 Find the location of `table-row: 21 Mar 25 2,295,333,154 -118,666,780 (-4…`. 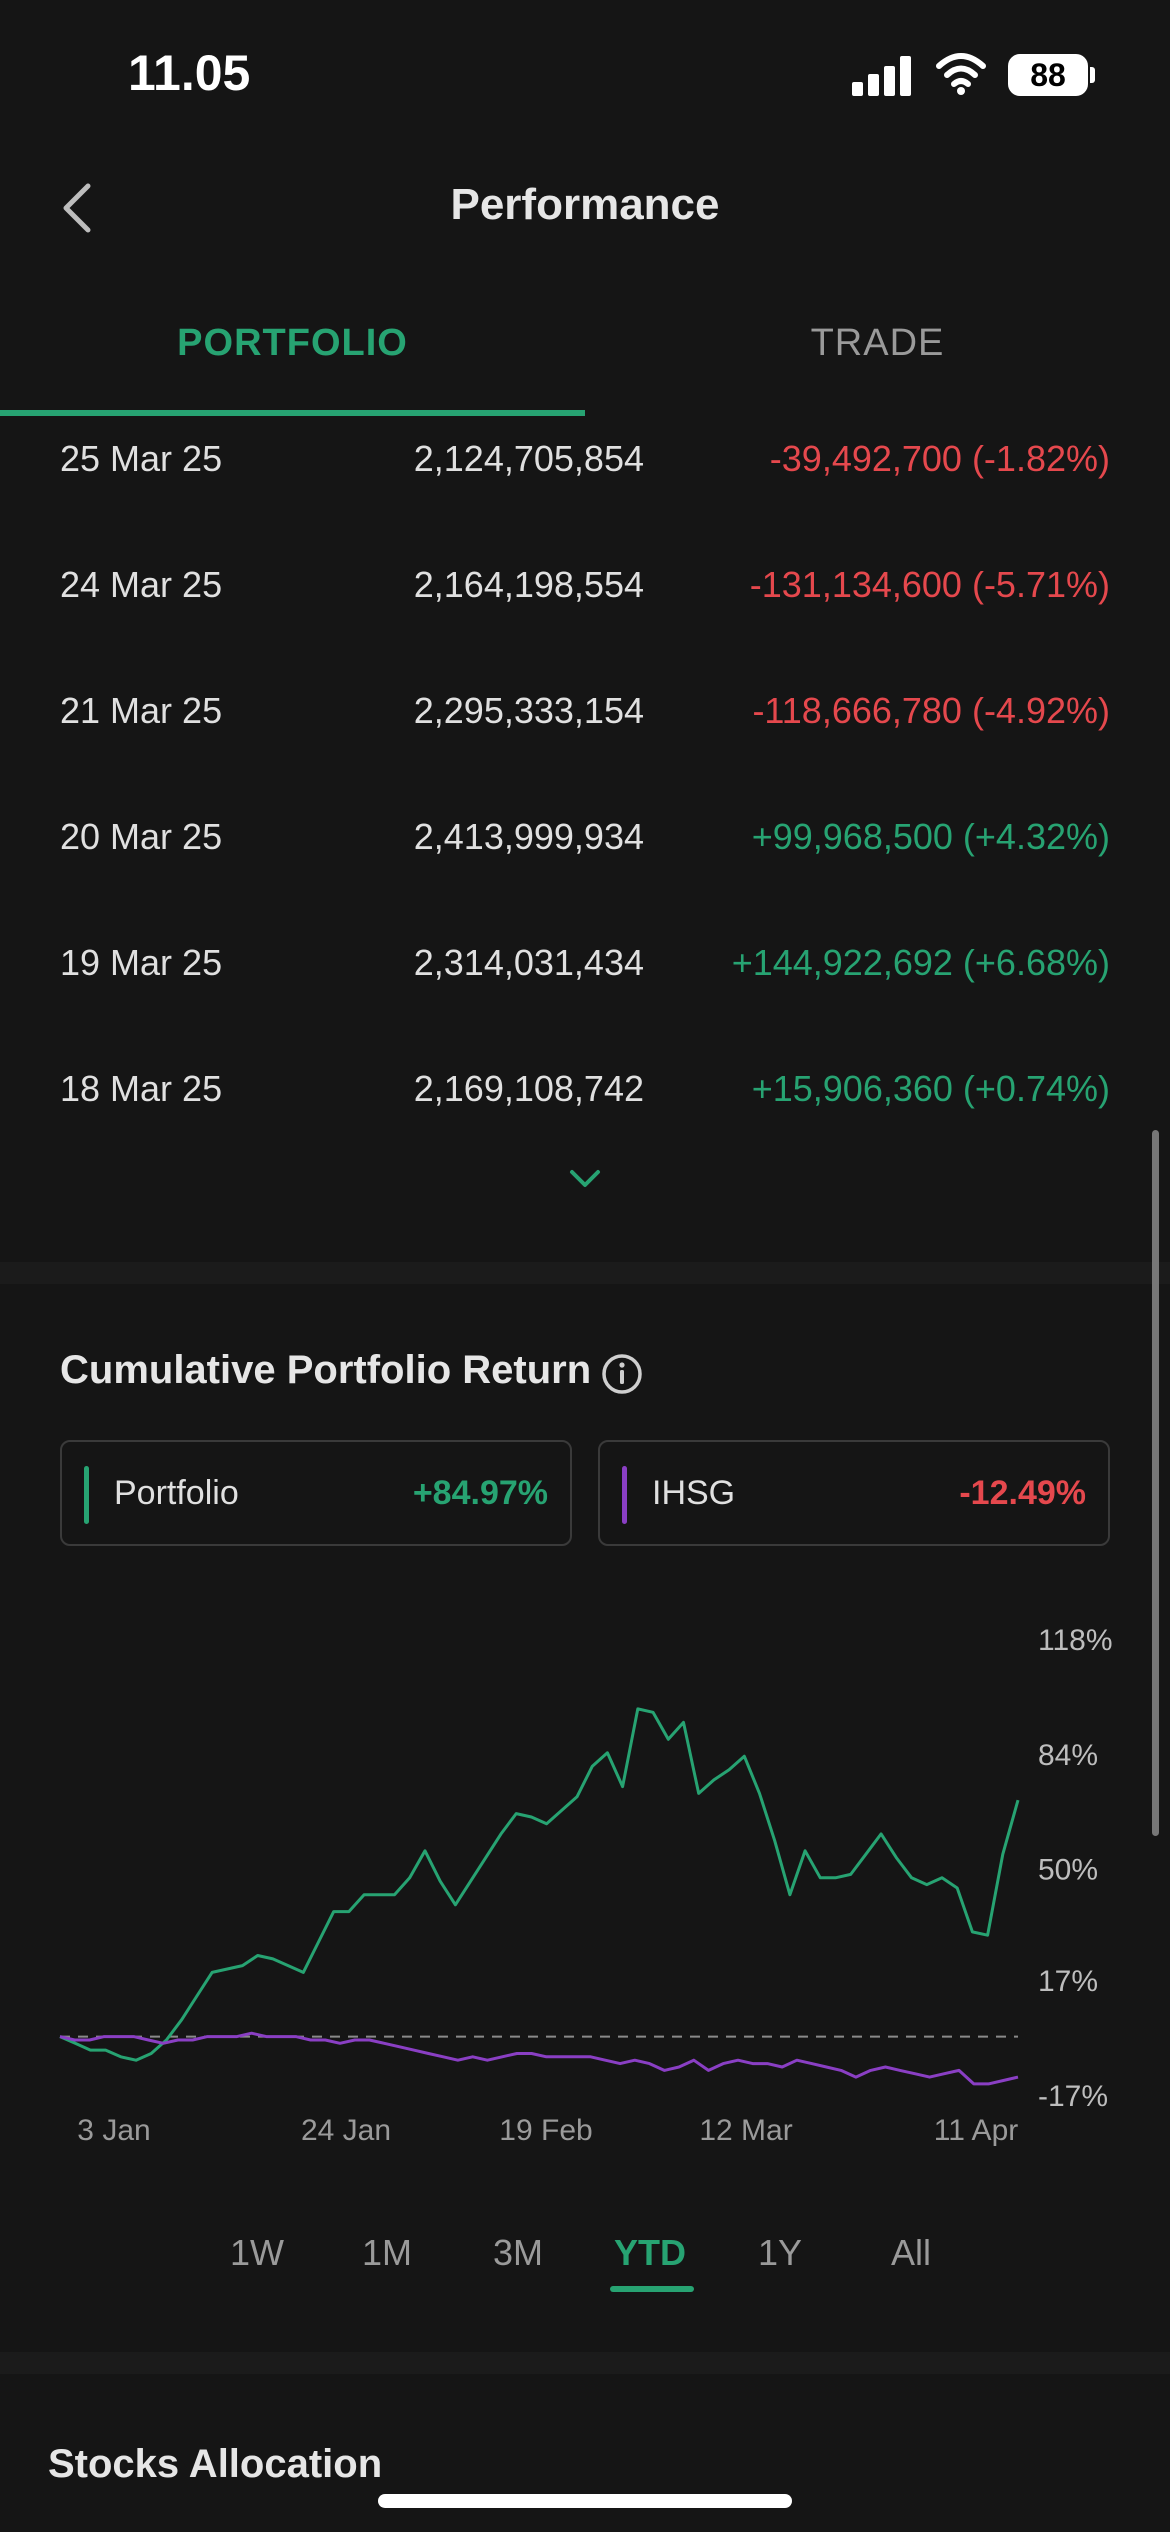

table-row: 21 Mar 25 2,295,333,154 -118,666,780 (-4… is located at coordinates (585, 750).